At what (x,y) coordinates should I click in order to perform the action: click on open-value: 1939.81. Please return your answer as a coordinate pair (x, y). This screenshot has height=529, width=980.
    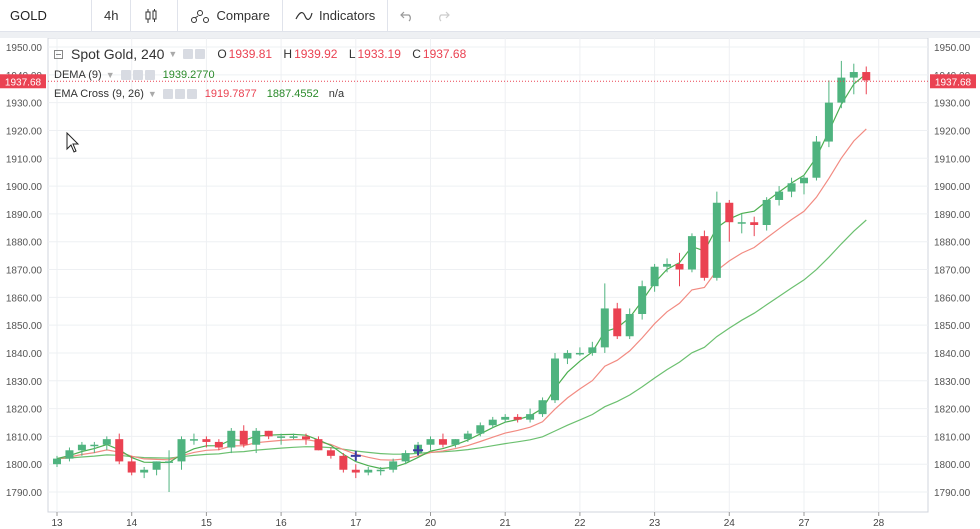
    Looking at the image, I should click on (250, 54).